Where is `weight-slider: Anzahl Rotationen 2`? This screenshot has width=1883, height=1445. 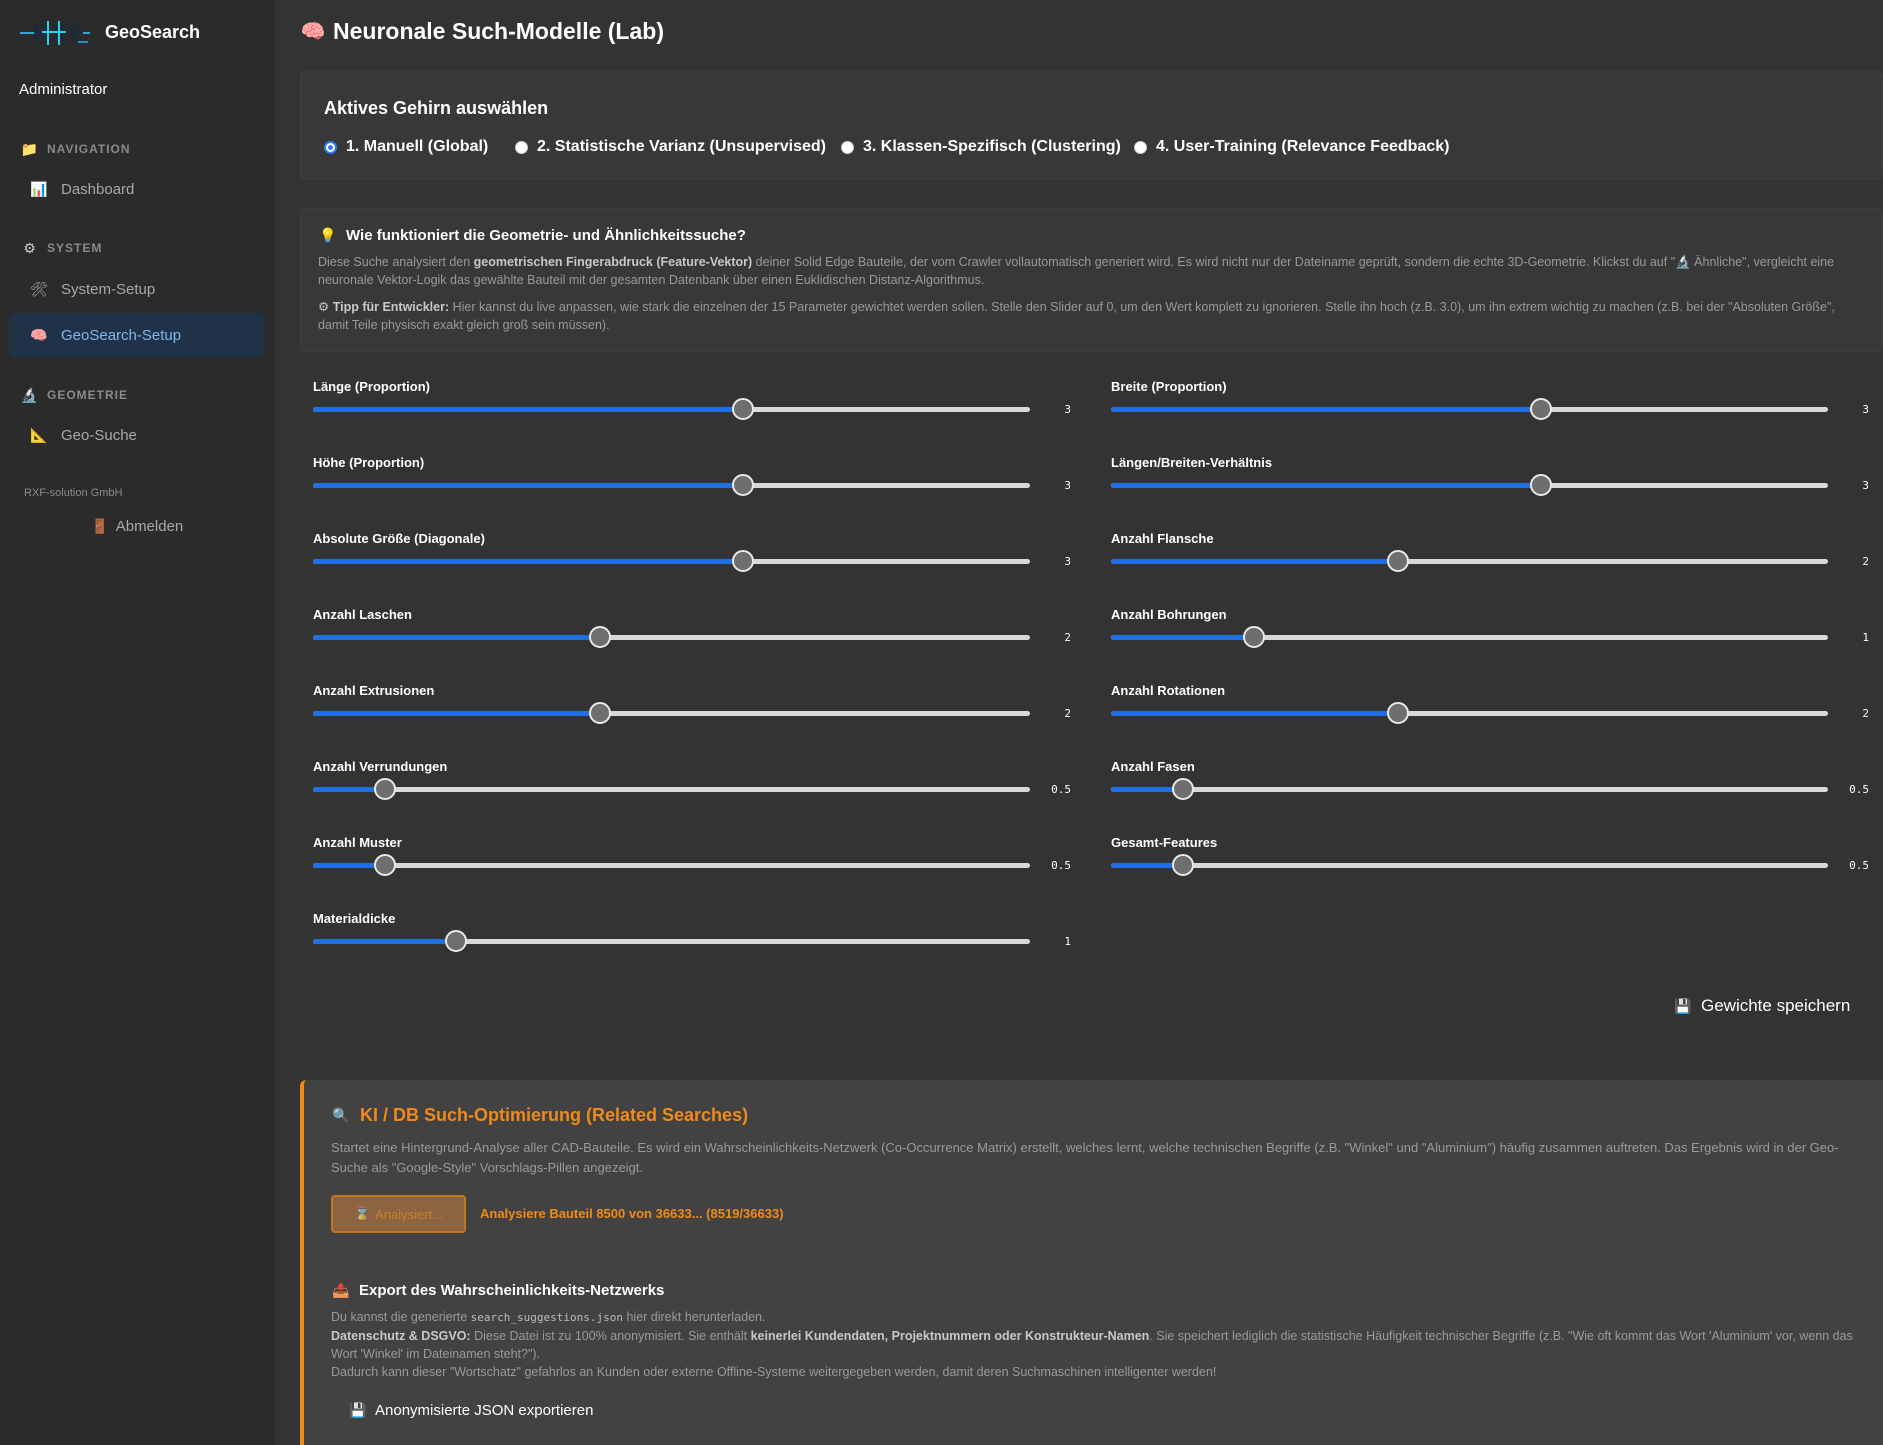
weight-slider: Anzahl Rotationen 2 is located at coordinates (1491, 713).